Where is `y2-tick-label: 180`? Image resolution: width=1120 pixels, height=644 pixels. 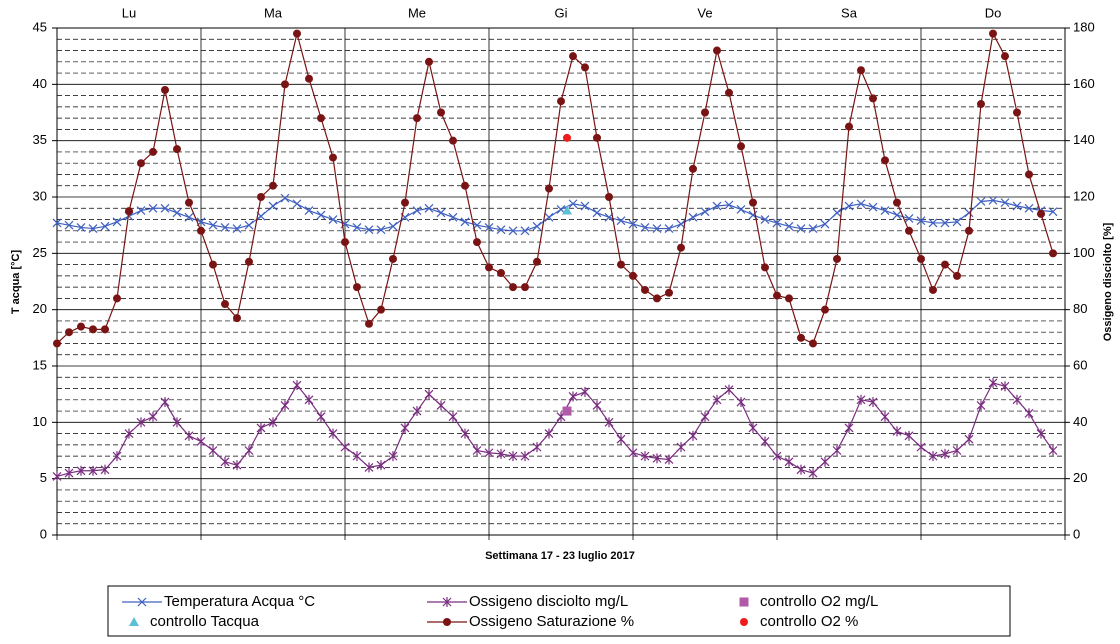 y2-tick-label: 180 is located at coordinates (1084, 26).